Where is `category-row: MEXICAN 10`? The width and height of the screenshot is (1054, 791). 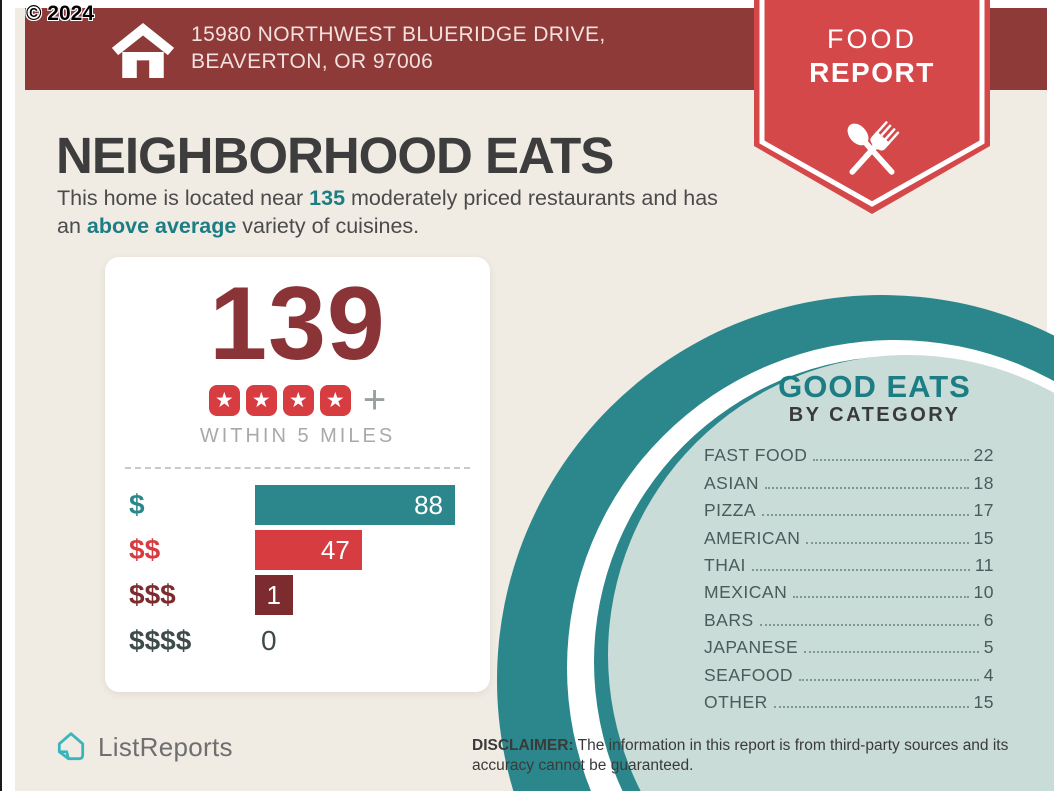
category-row: MEXICAN 10 is located at coordinates (849, 592).